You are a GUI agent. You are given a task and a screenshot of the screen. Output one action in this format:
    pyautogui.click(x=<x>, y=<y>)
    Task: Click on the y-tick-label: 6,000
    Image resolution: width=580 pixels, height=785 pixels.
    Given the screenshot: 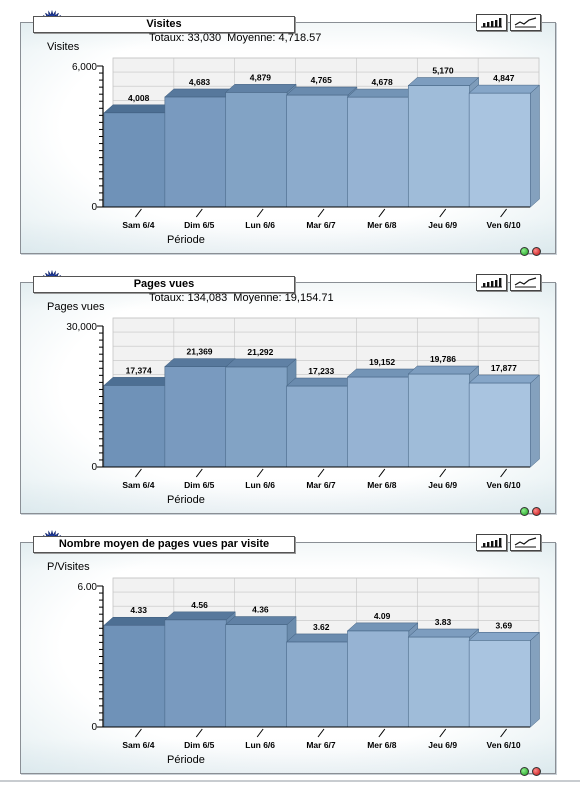 What is the action you would take?
    pyautogui.click(x=84, y=67)
    